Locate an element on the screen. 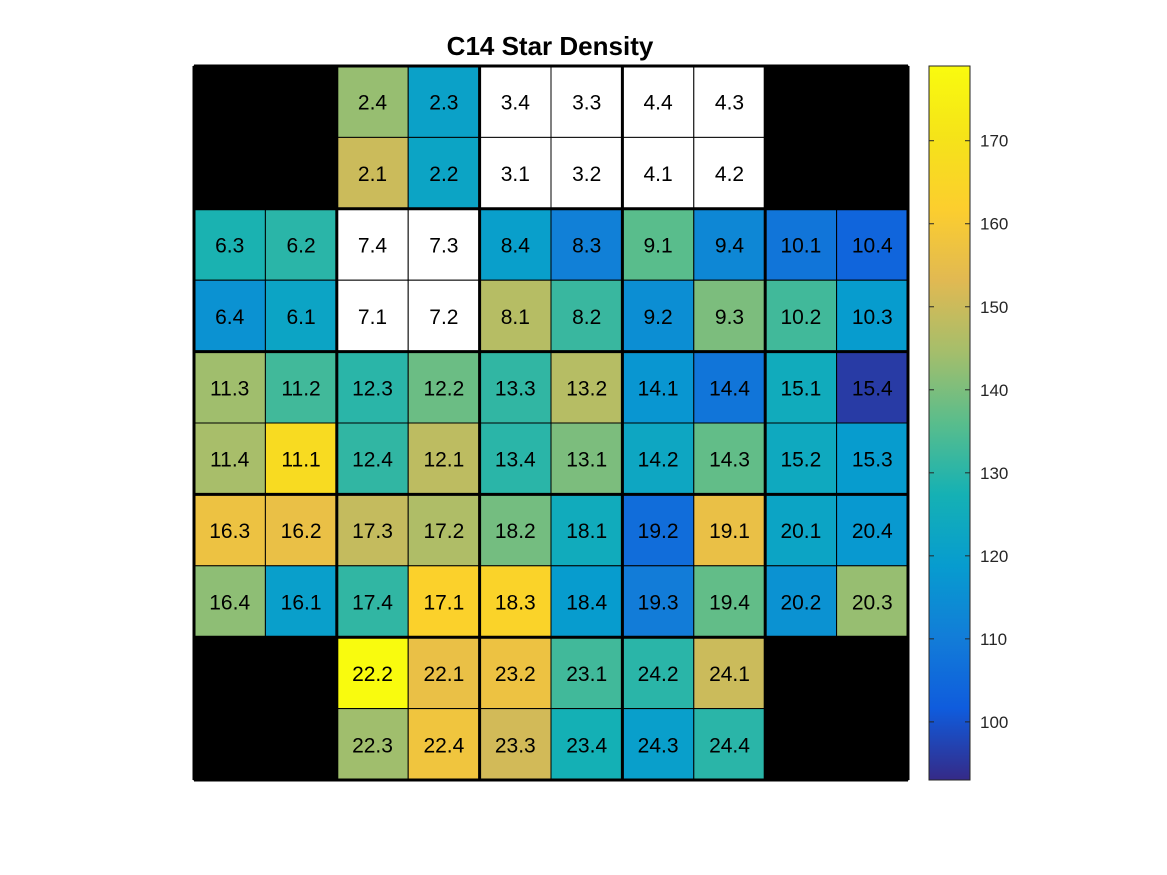 The image size is (1167, 875). cell-label: 11.4 is located at coordinates (230, 460).